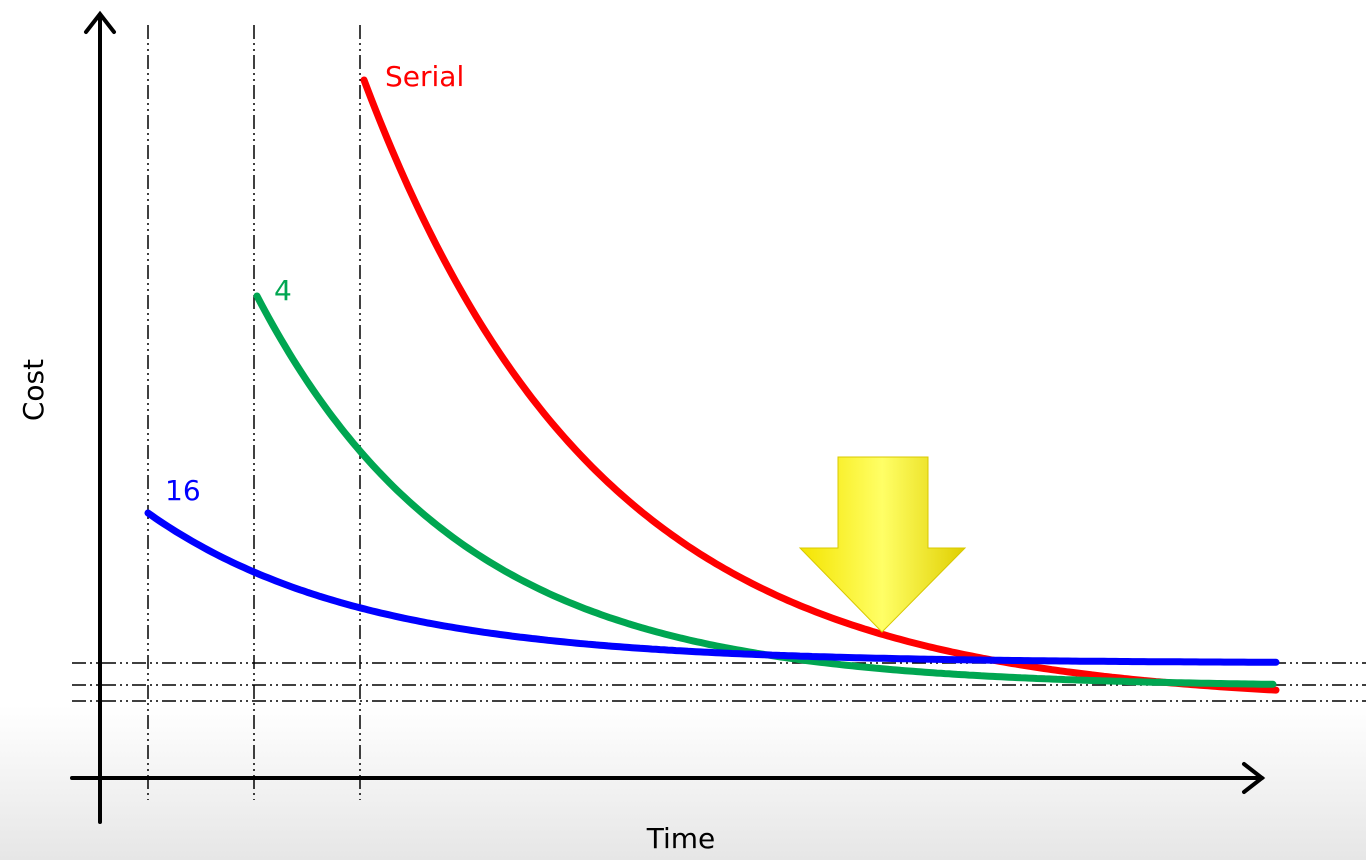 This screenshot has width=1366, height=860. I want to click on x-axis-arrow, so click(1254, 778).